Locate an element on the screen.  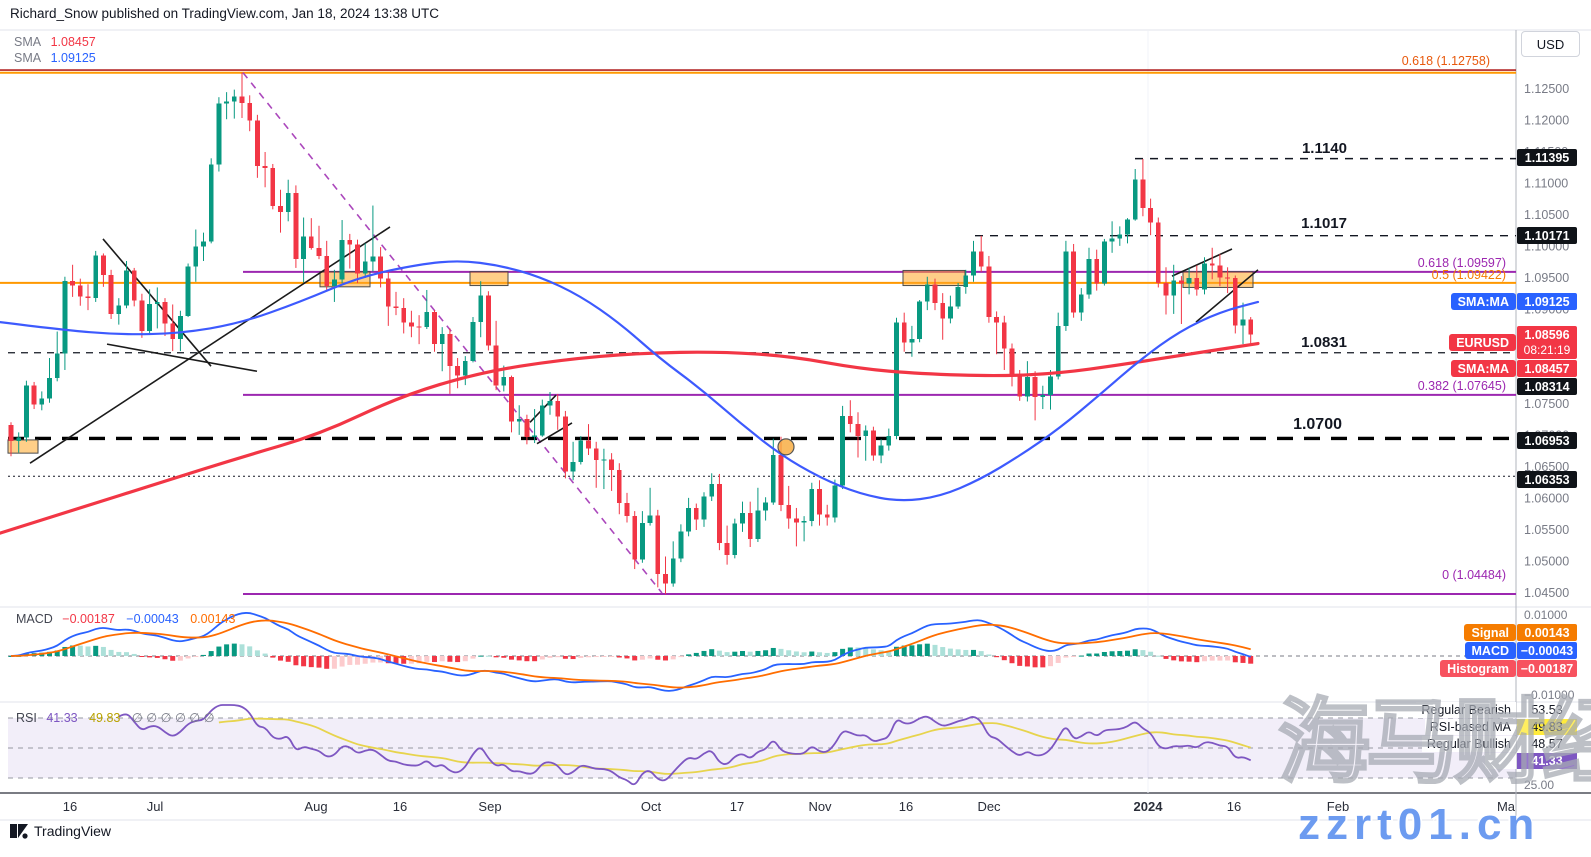
site-watermark-cn: 海马财经 is located at coordinates (1434, 743).